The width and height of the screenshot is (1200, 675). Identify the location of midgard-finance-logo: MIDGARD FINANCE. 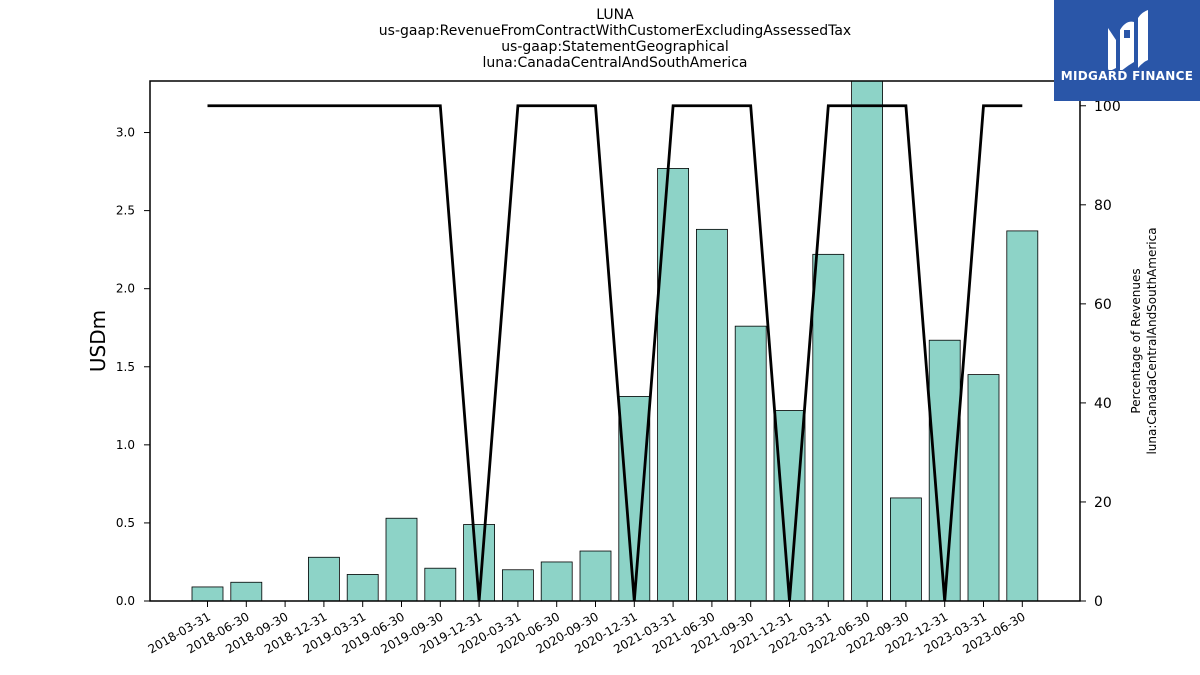
(1127, 50).